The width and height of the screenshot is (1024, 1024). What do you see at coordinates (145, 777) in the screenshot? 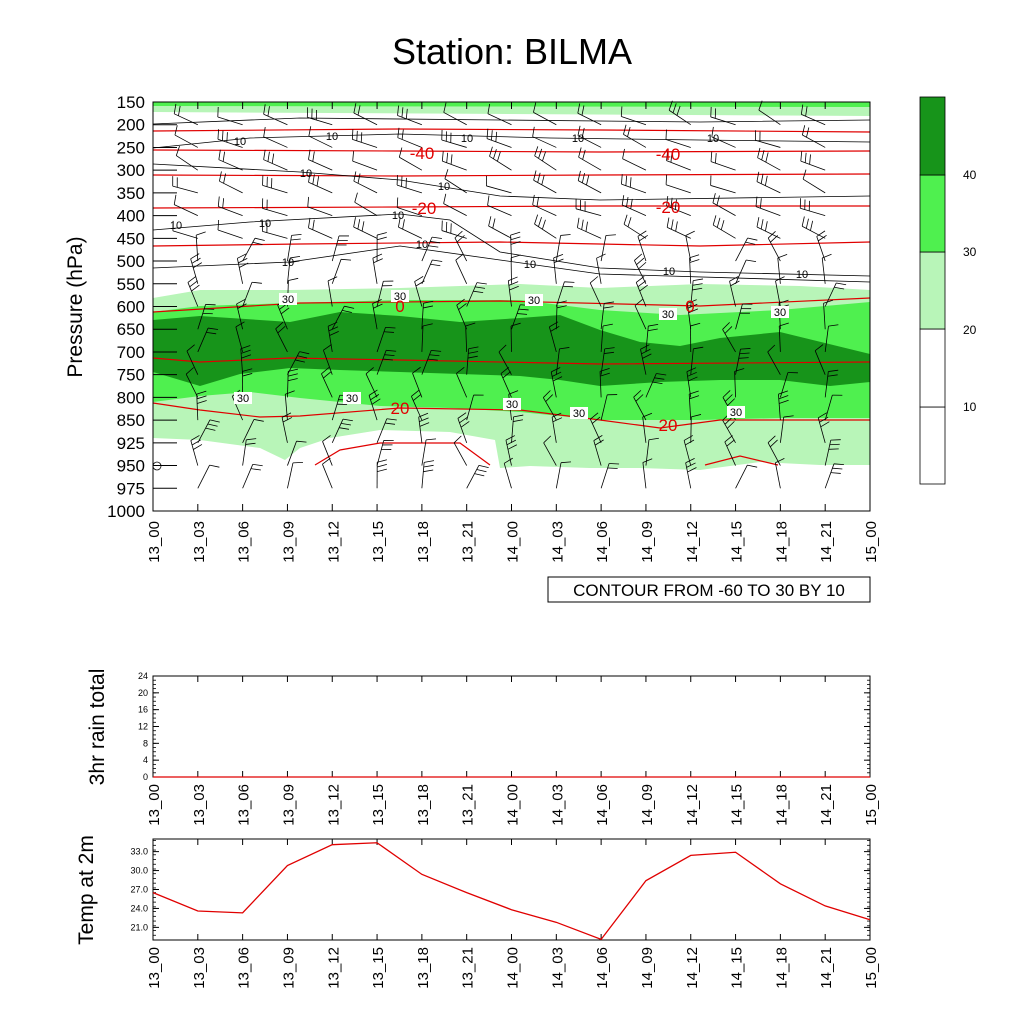
I see `y-tick-label: 0` at bounding box center [145, 777].